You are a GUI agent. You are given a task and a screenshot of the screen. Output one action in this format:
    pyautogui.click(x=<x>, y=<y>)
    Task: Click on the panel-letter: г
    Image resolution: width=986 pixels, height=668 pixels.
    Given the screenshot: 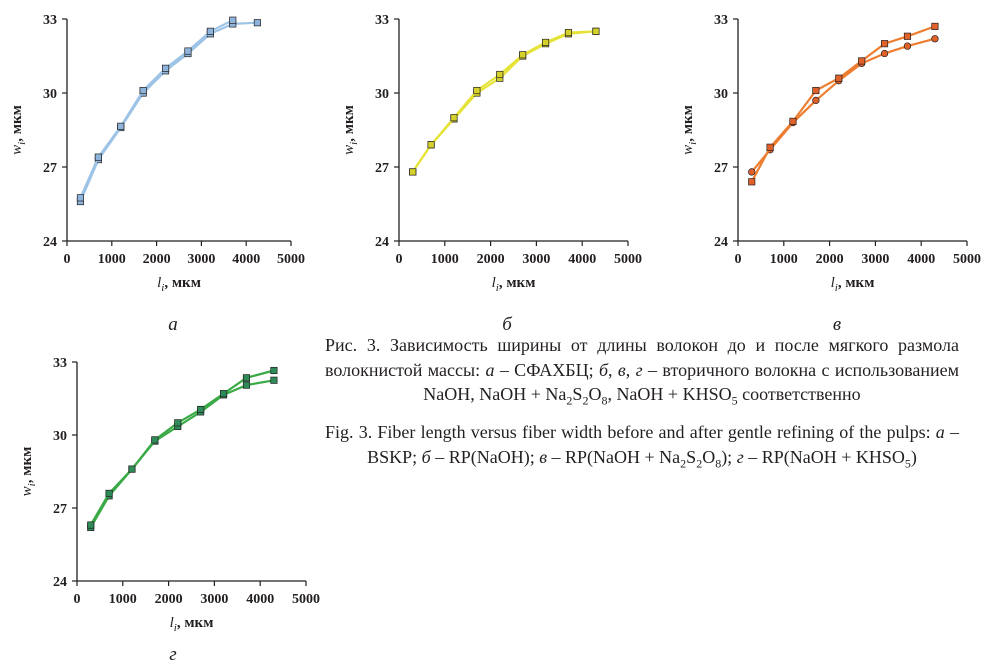 What is the action you would take?
    pyautogui.click(x=172, y=654)
    